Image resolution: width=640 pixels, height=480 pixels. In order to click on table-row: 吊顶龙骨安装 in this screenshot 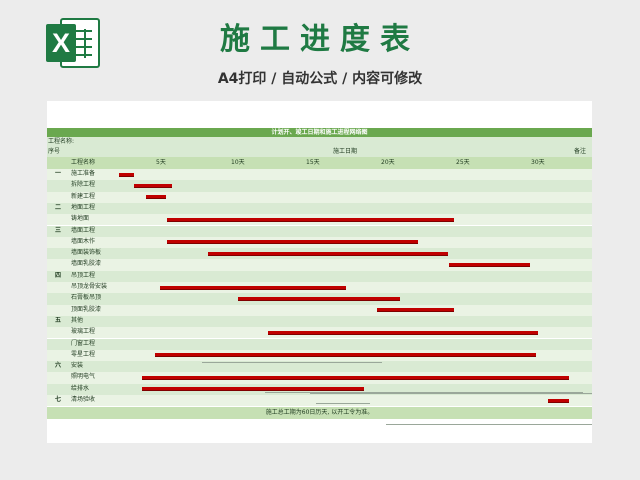, I will do `click(319, 288)`.